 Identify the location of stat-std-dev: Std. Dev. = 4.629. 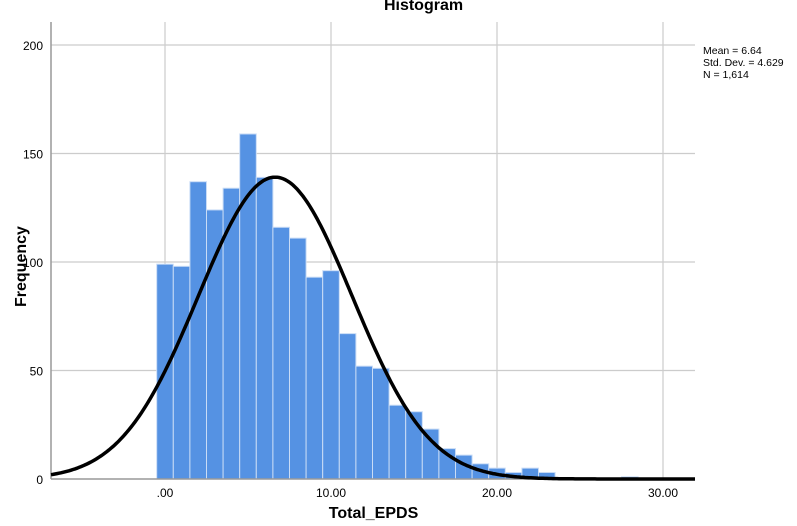
(743, 63).